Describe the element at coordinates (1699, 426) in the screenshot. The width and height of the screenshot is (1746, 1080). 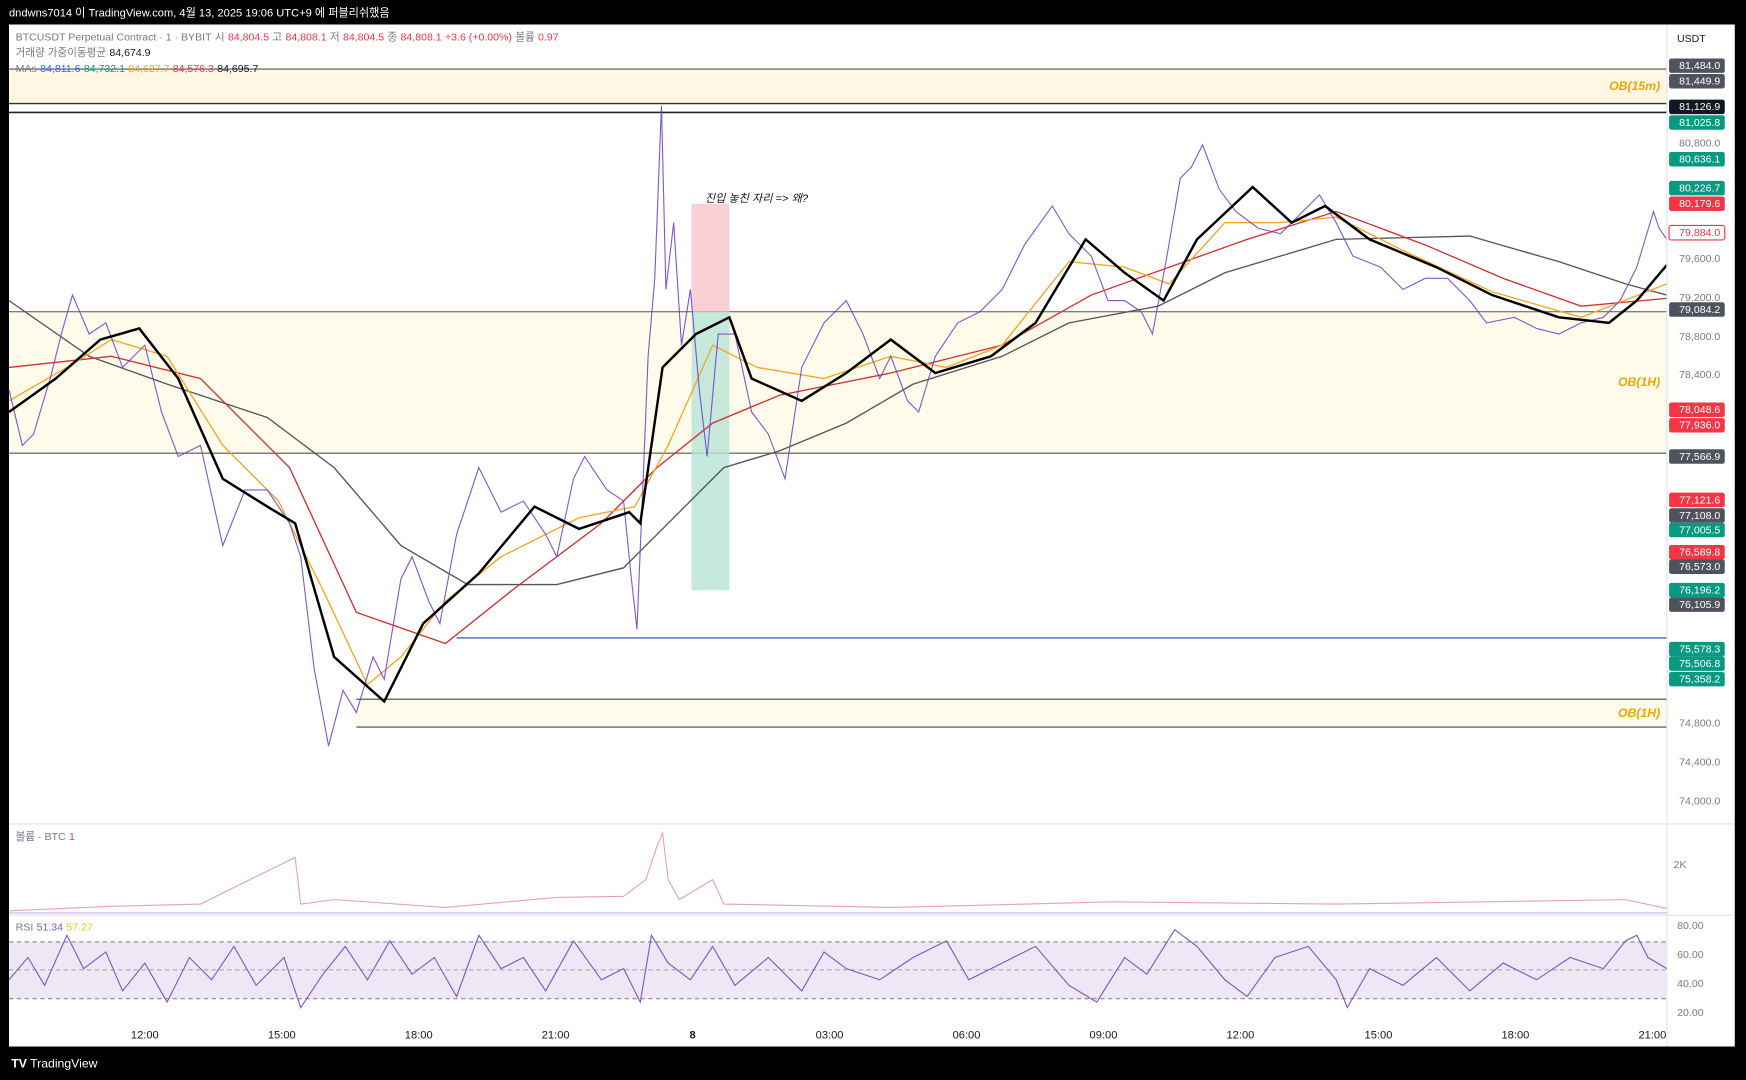
I see `price-tag-label: 77,936.0` at that location.